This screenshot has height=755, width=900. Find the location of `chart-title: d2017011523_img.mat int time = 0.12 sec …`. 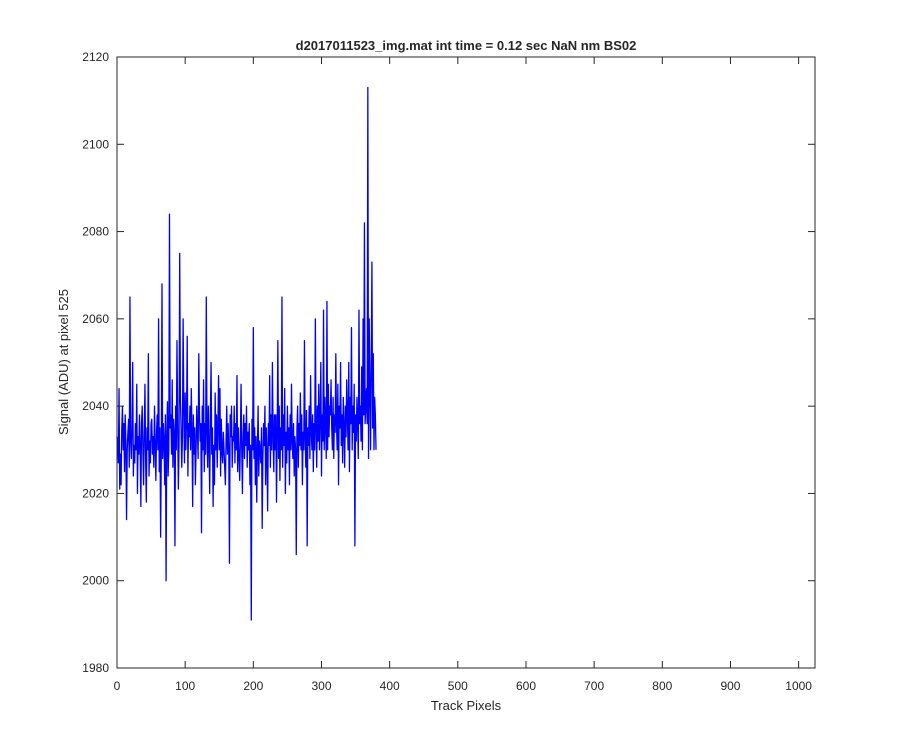

chart-title: d2017011523_img.mat int time = 0.12 sec … is located at coordinates (466, 45).